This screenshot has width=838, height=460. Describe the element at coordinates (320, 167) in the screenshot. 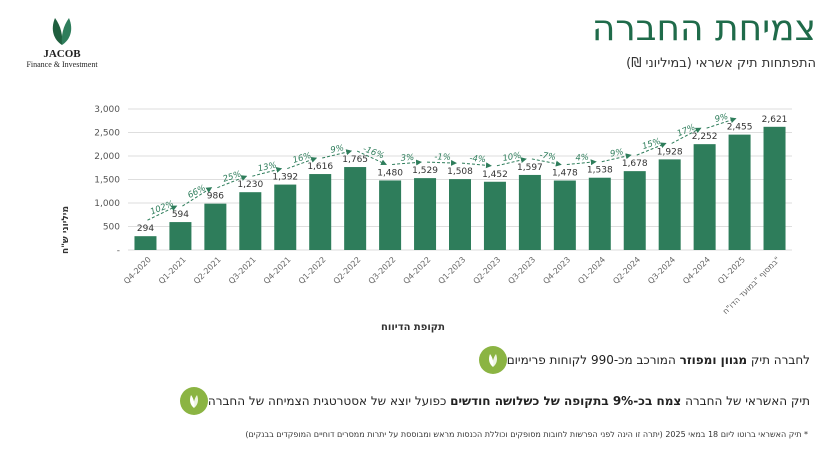

I see `data-label: 1,616` at that location.